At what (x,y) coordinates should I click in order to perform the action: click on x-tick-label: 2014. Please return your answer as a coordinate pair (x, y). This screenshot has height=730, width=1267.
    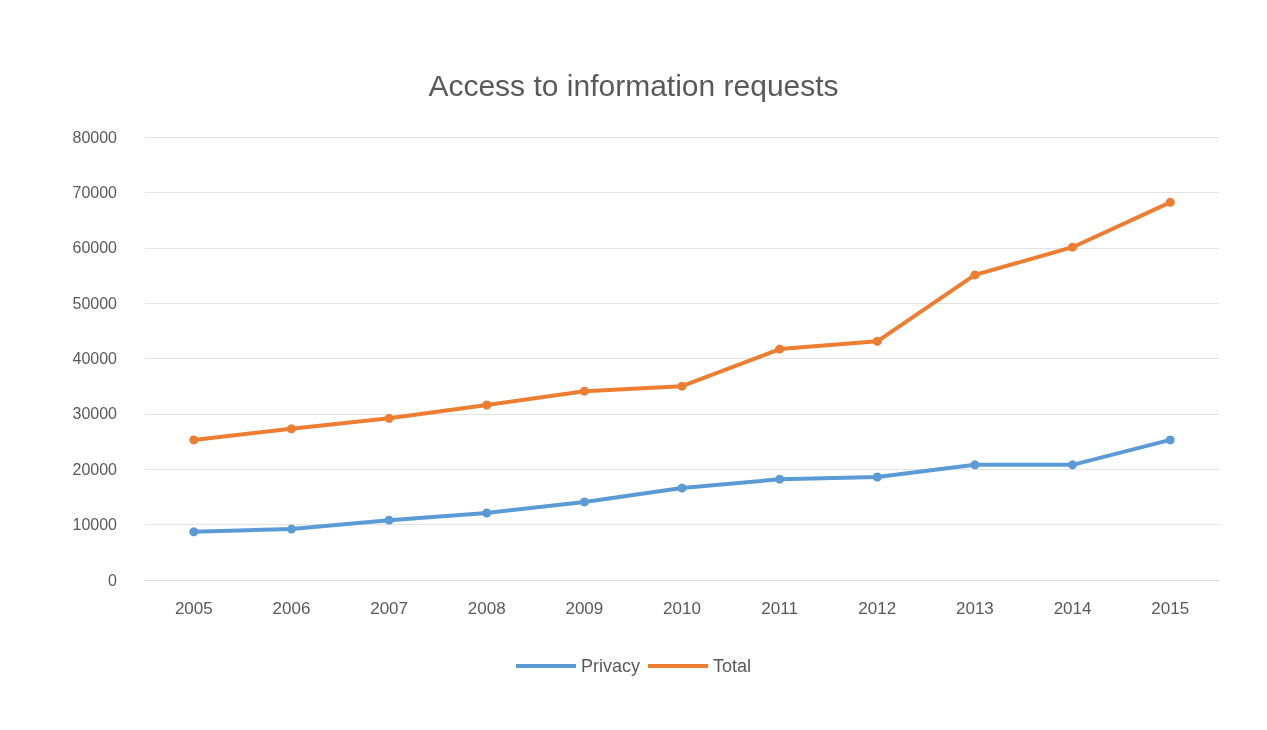
    Looking at the image, I should click on (1072, 608).